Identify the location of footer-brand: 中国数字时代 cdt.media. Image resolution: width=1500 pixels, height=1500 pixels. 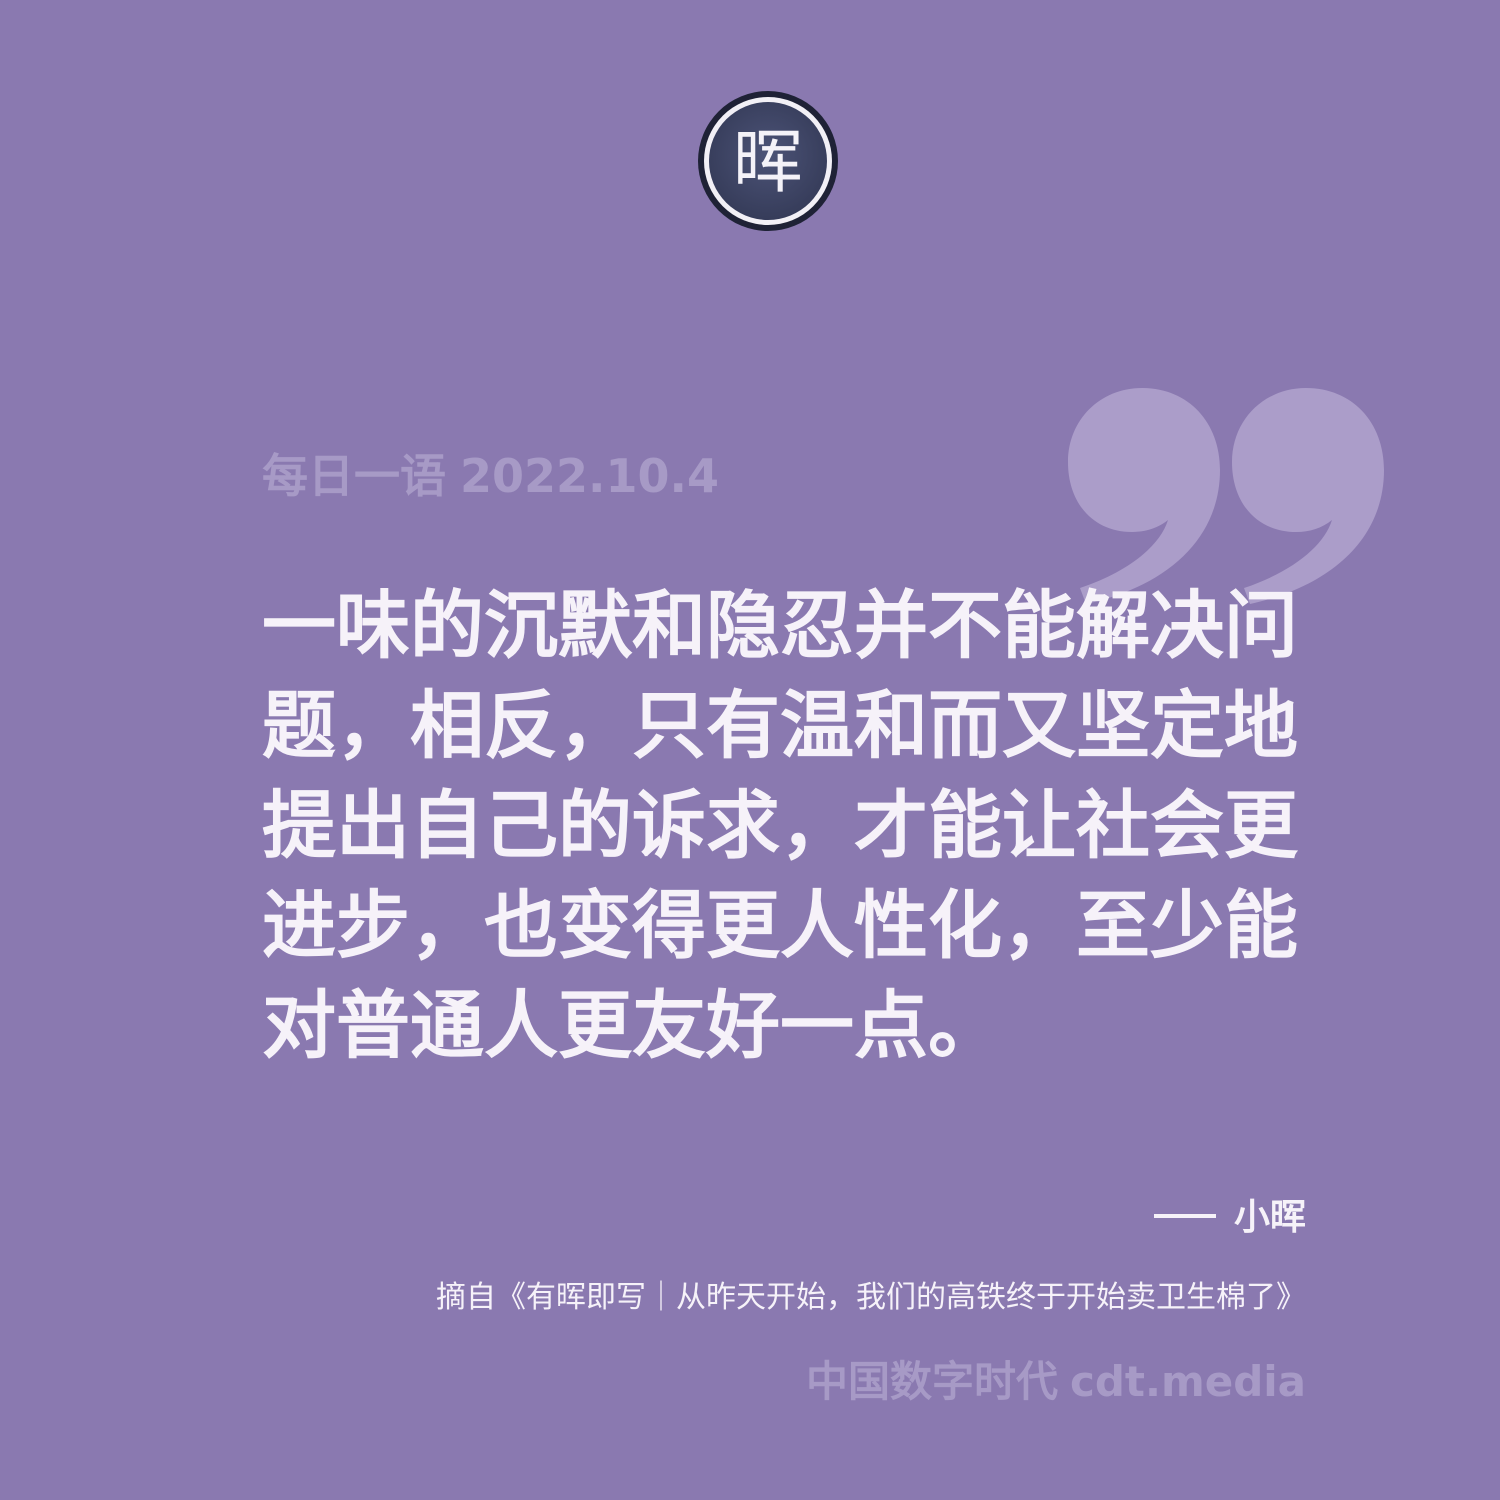
(1056, 1382).